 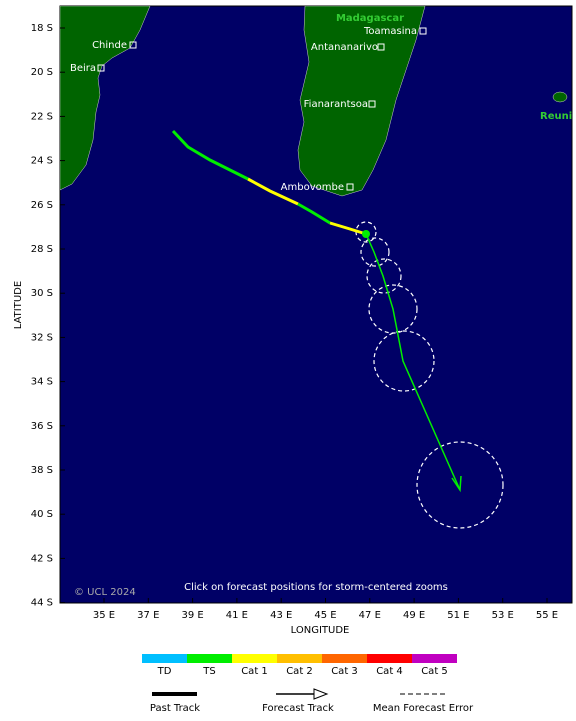 I want to click on legend-label: Cat 5, so click(x=434, y=671).